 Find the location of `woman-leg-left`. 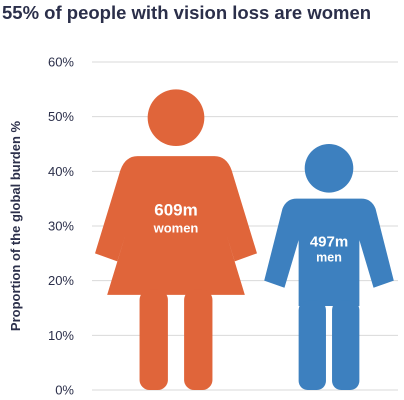

woman-leg-left is located at coordinates (153, 339).